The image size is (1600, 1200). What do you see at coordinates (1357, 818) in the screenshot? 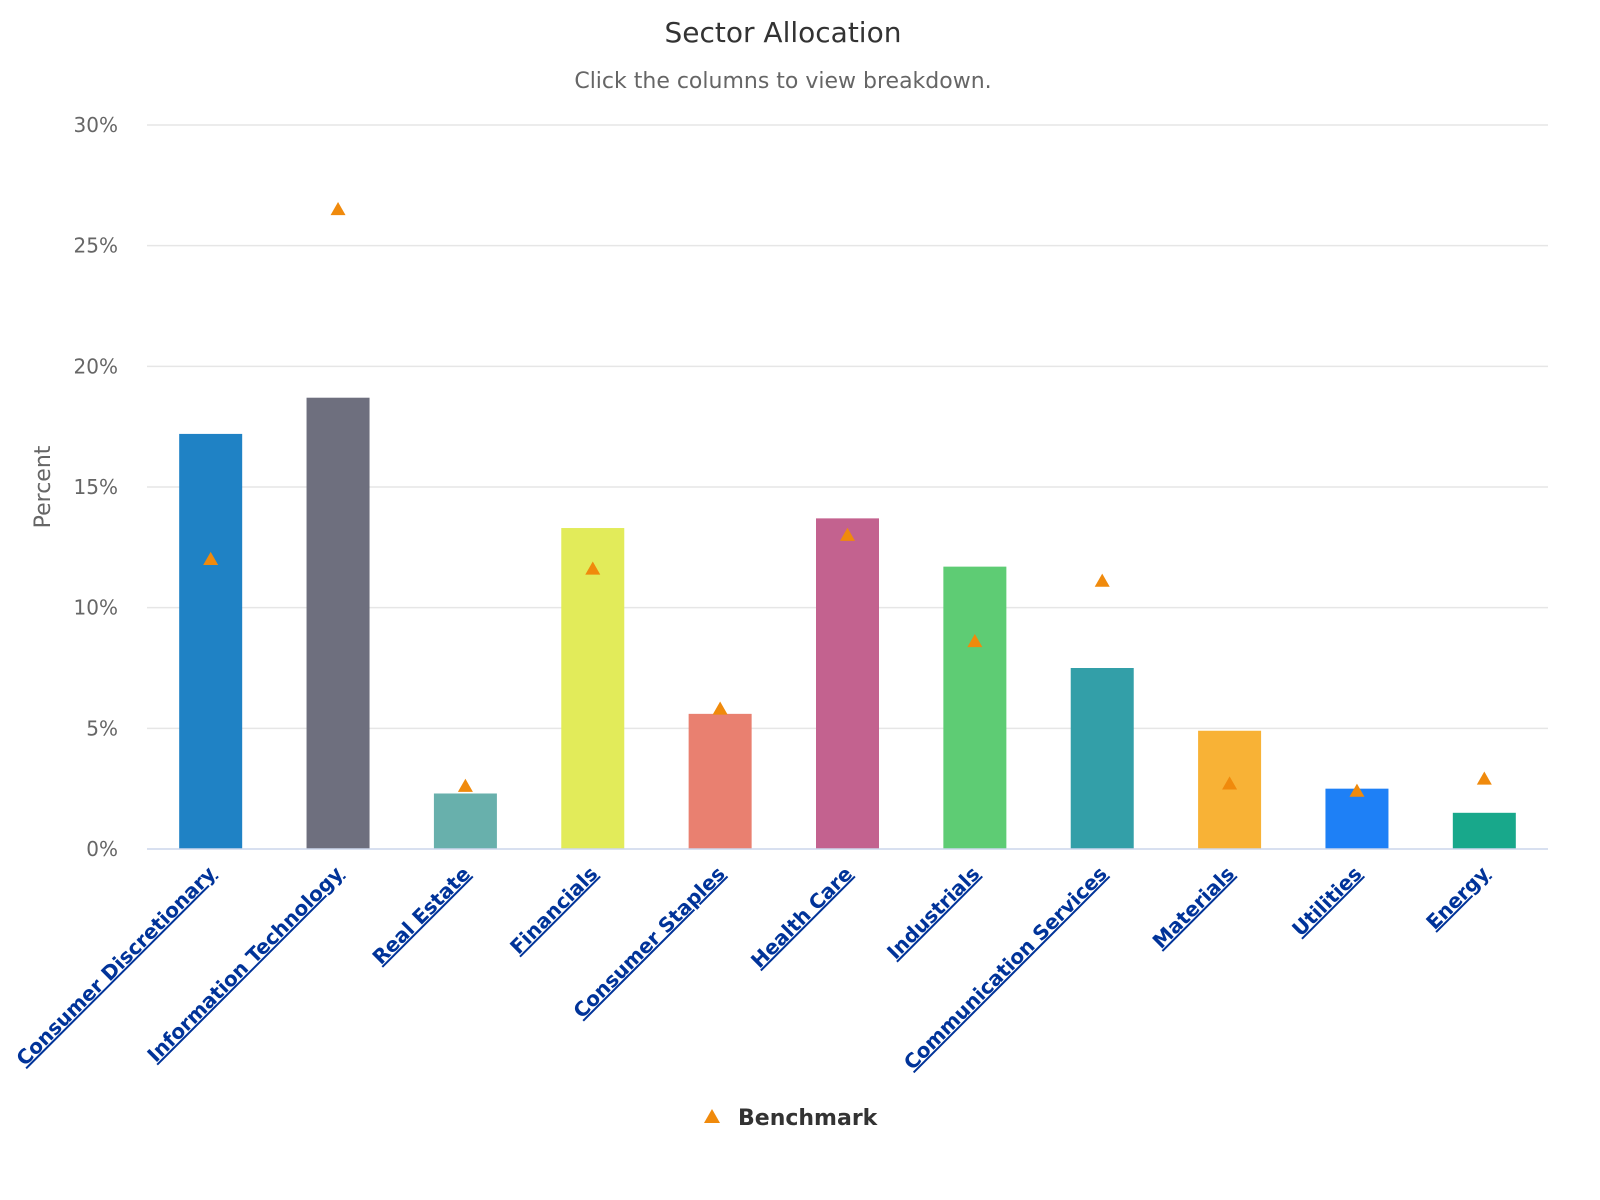
I see `bar-utilities` at bounding box center [1357, 818].